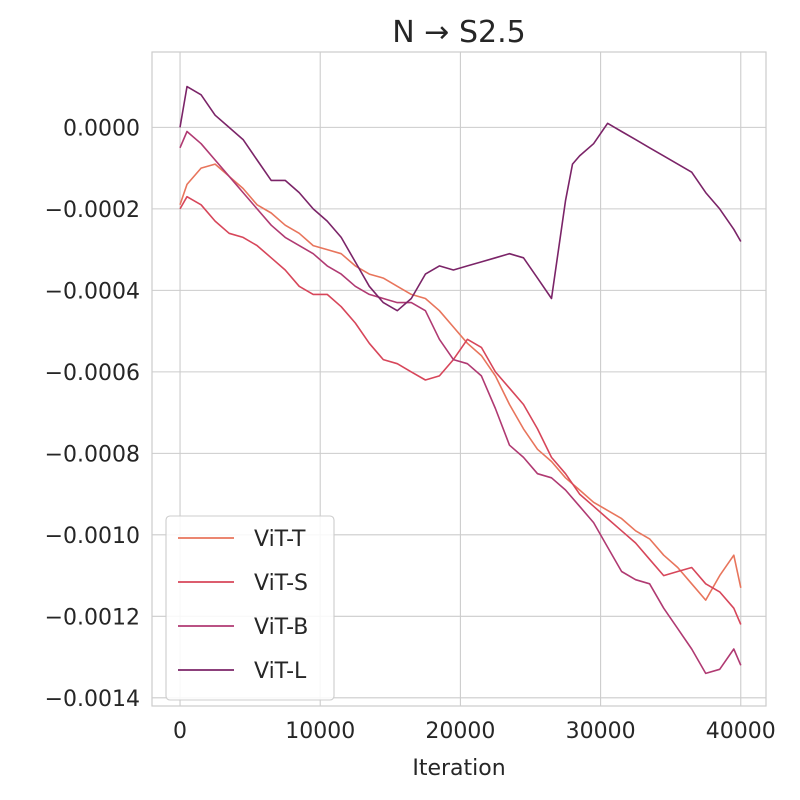 This screenshot has width=800, height=800. Describe the element at coordinates (92, 210) in the screenshot. I see `y-tick-label: −0.0002` at that location.